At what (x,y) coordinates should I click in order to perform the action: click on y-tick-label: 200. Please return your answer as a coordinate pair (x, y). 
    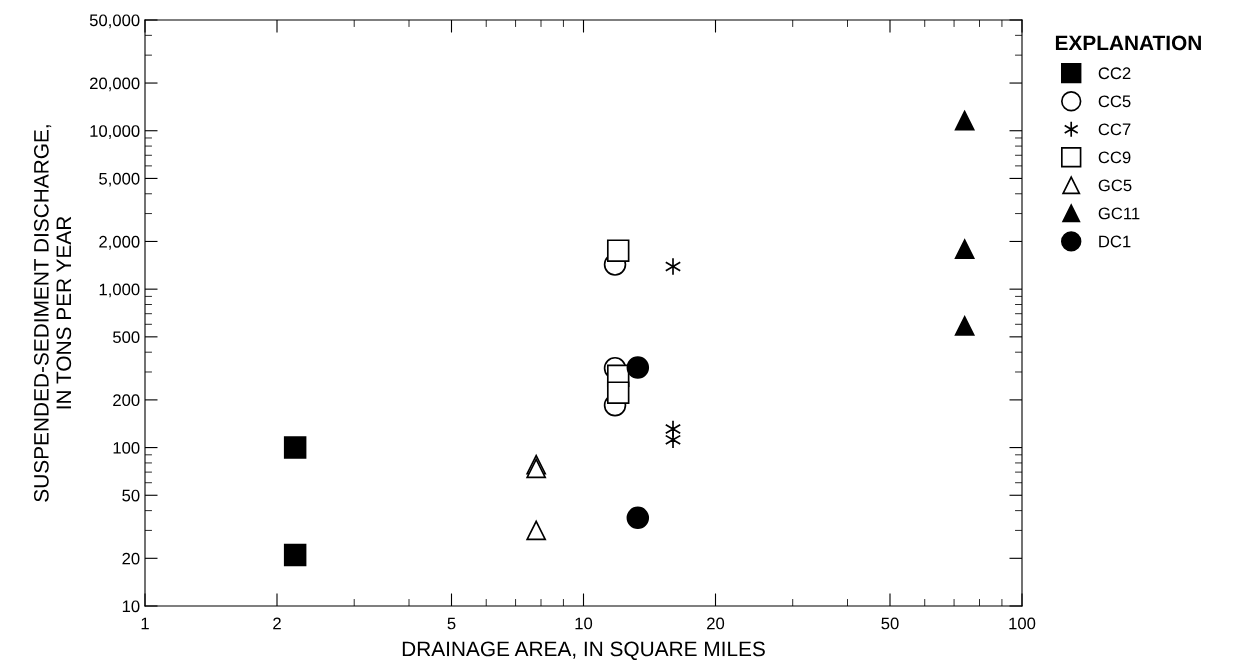
    Looking at the image, I should click on (126, 400).